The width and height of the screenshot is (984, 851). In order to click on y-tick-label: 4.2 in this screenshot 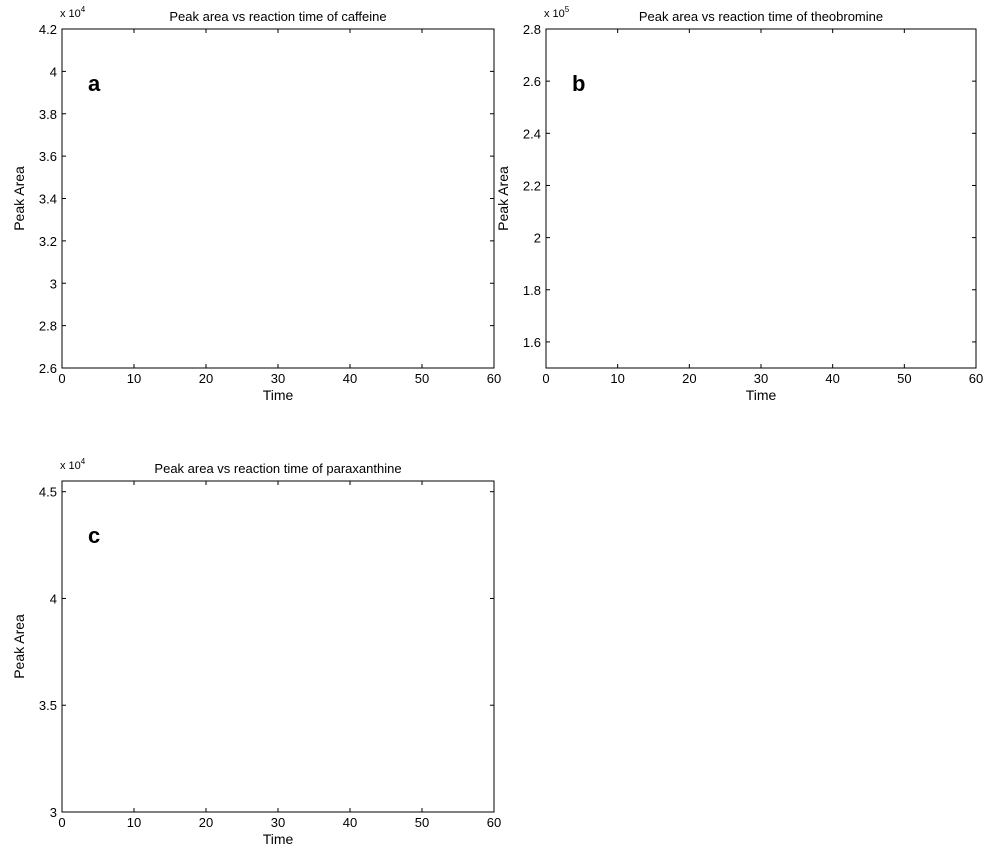, I will do `click(48, 29)`.